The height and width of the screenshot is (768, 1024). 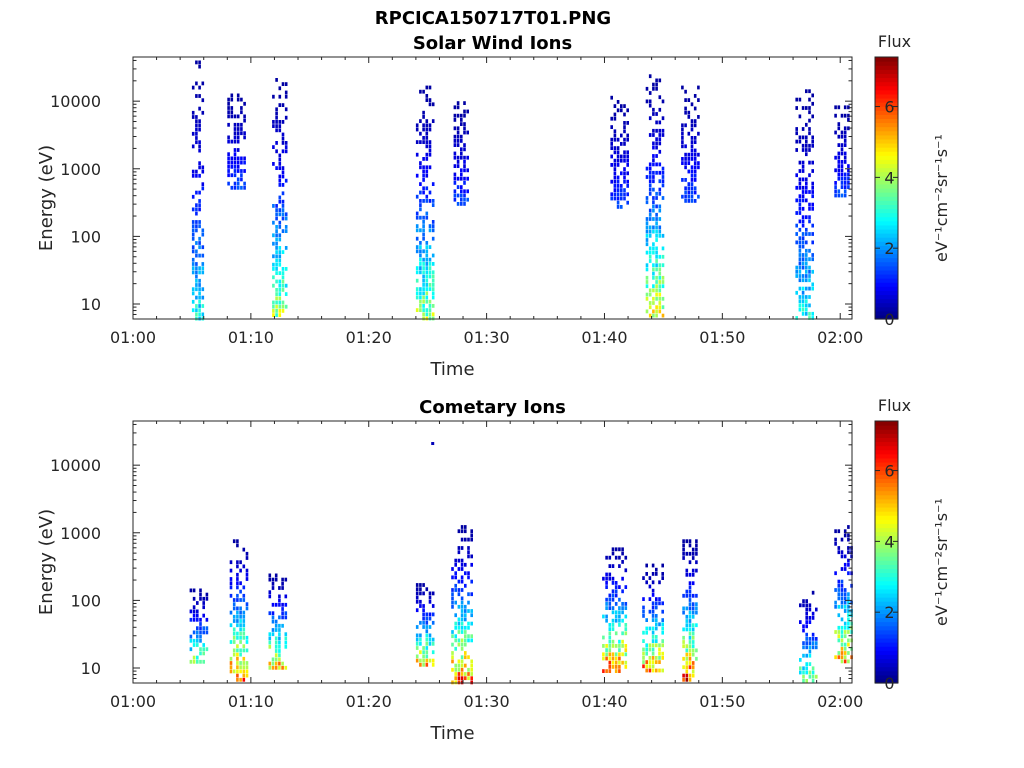 What do you see at coordinates (251, 701) in the screenshot?
I see `x-tick-label: 01:10` at bounding box center [251, 701].